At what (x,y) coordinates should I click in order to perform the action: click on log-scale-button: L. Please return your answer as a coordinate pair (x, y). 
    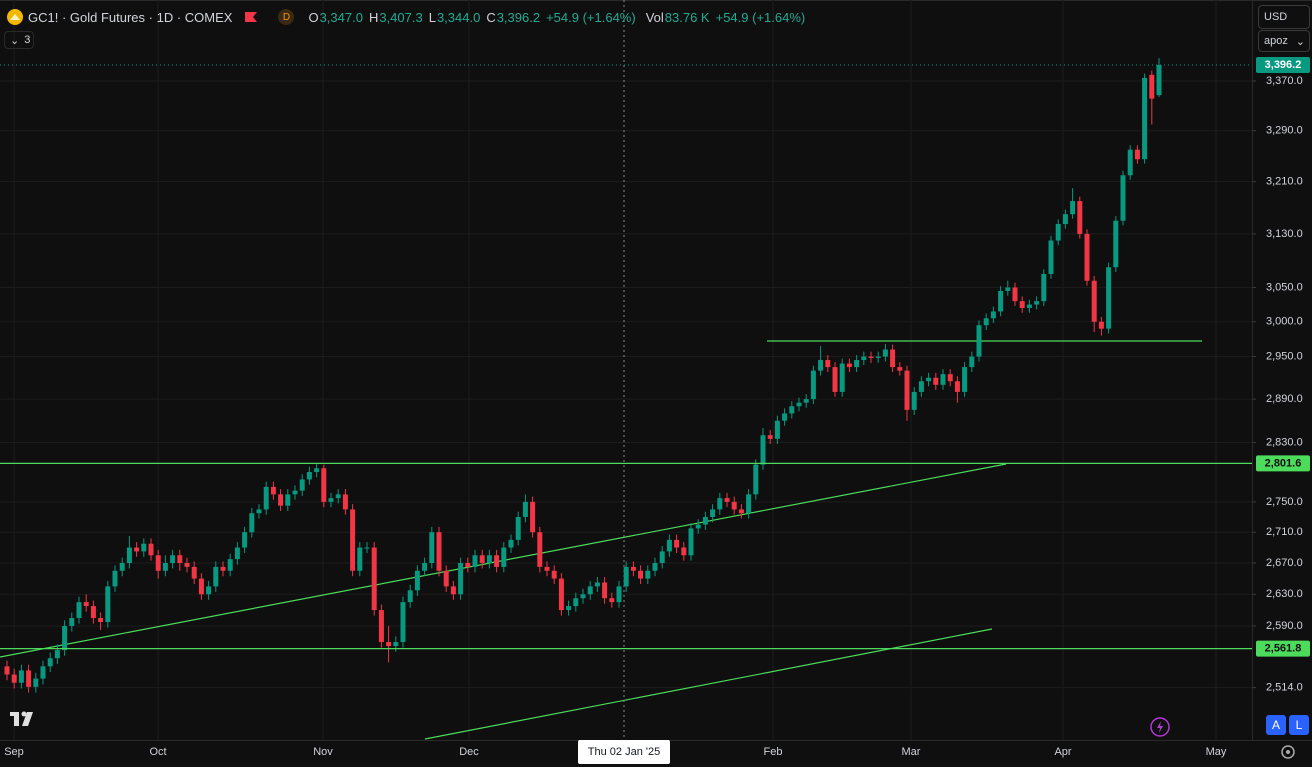
    Looking at the image, I should click on (1299, 725).